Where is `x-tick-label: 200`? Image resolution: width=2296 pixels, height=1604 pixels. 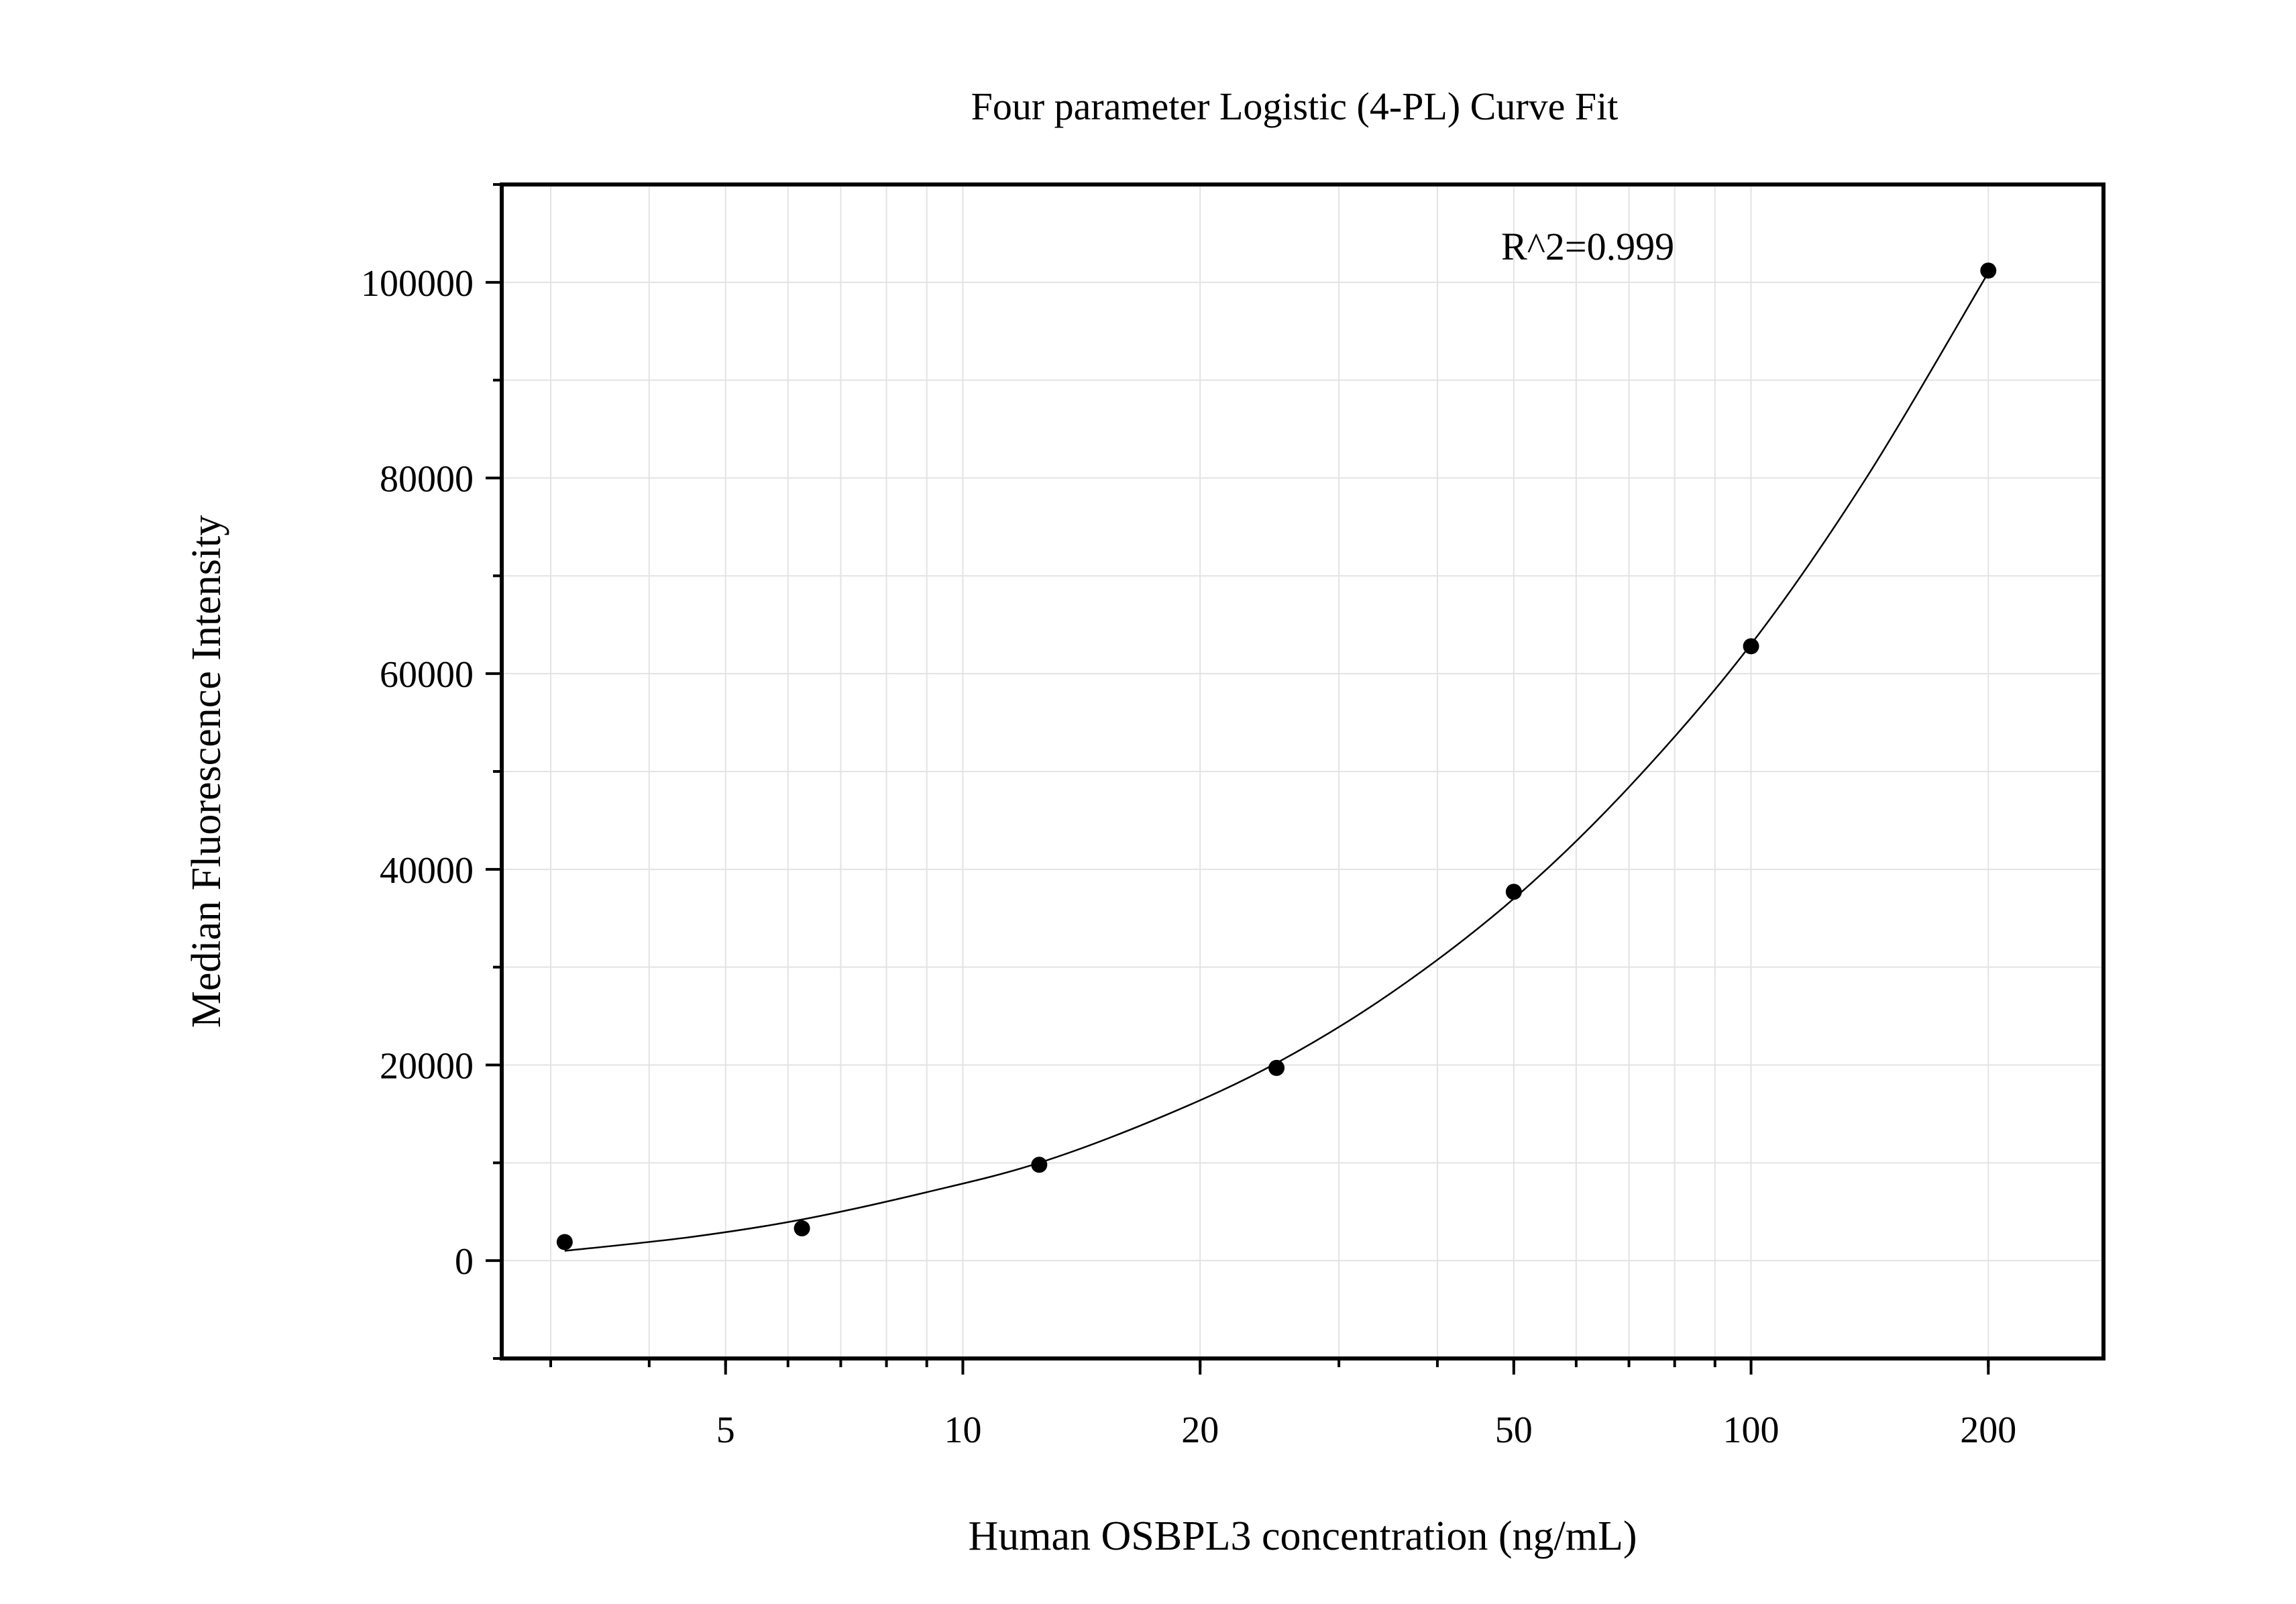 x-tick-label: 200 is located at coordinates (1988, 1430).